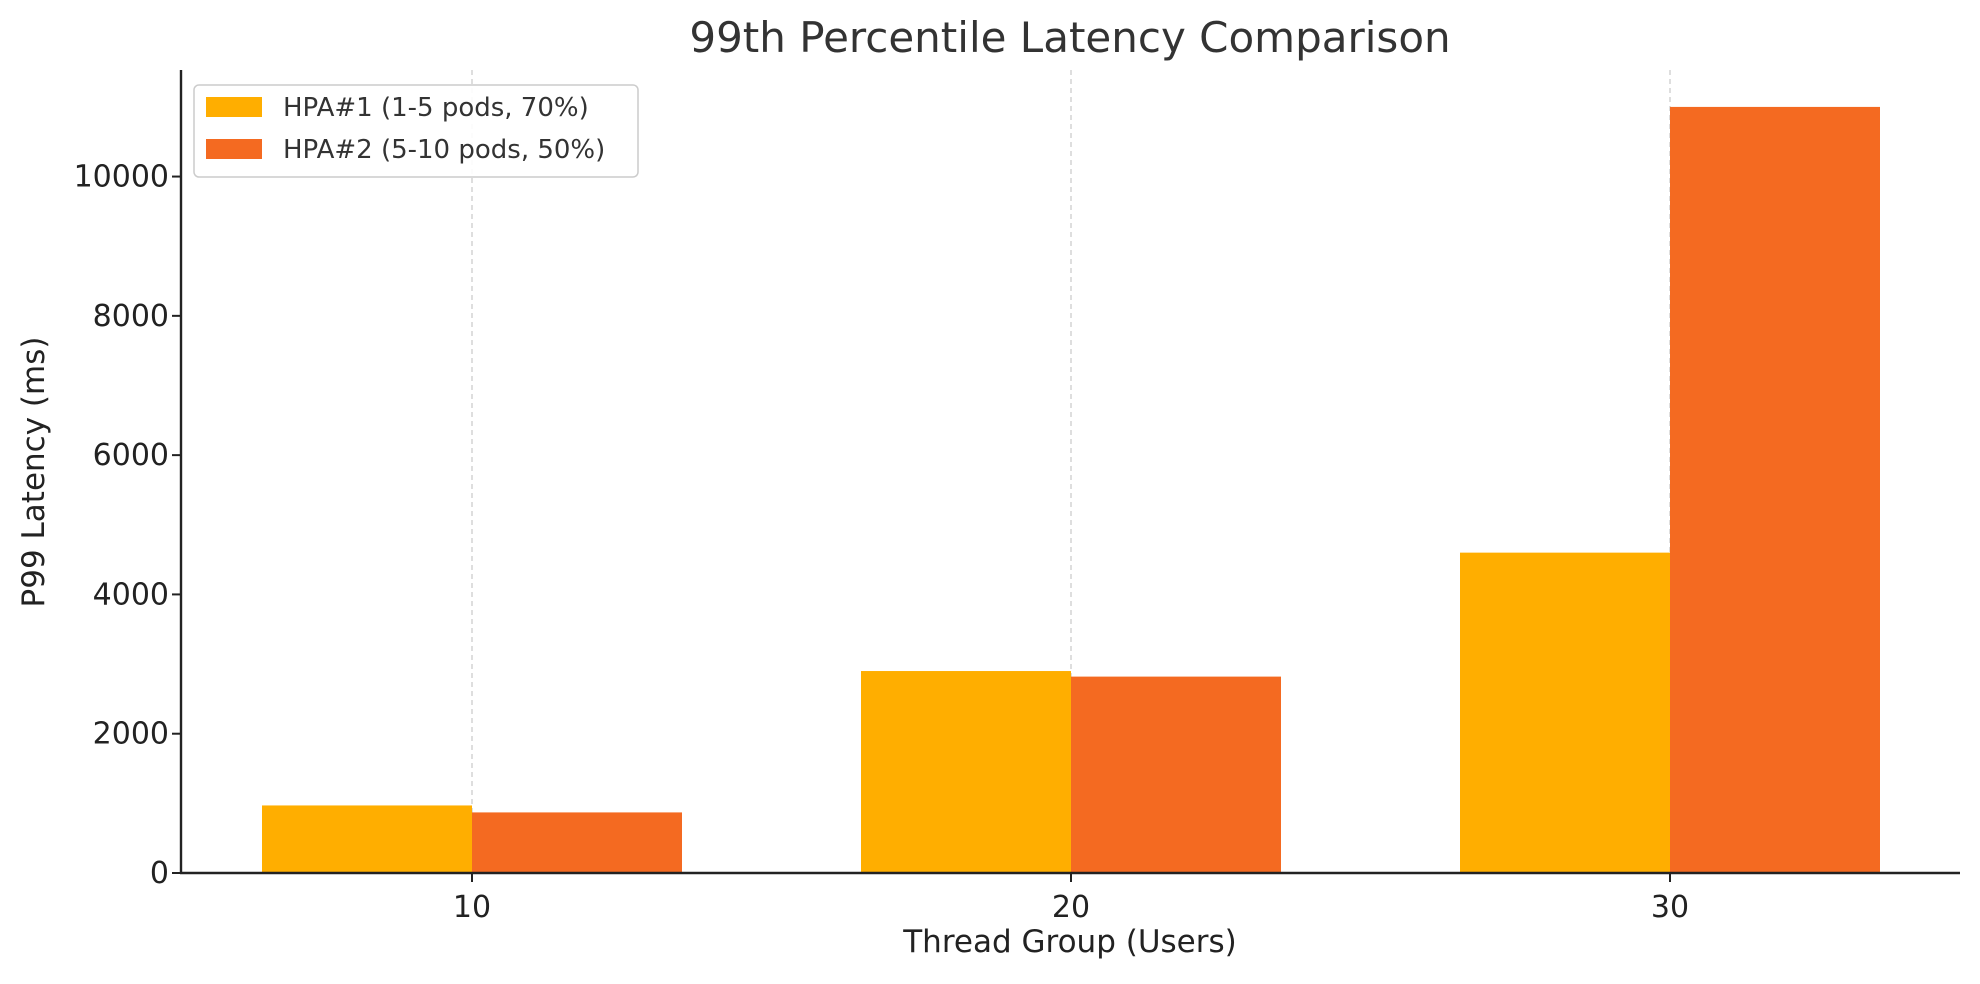  I want to click on bar-hpa-2-5-10-pods-50--10, so click(577, 842).